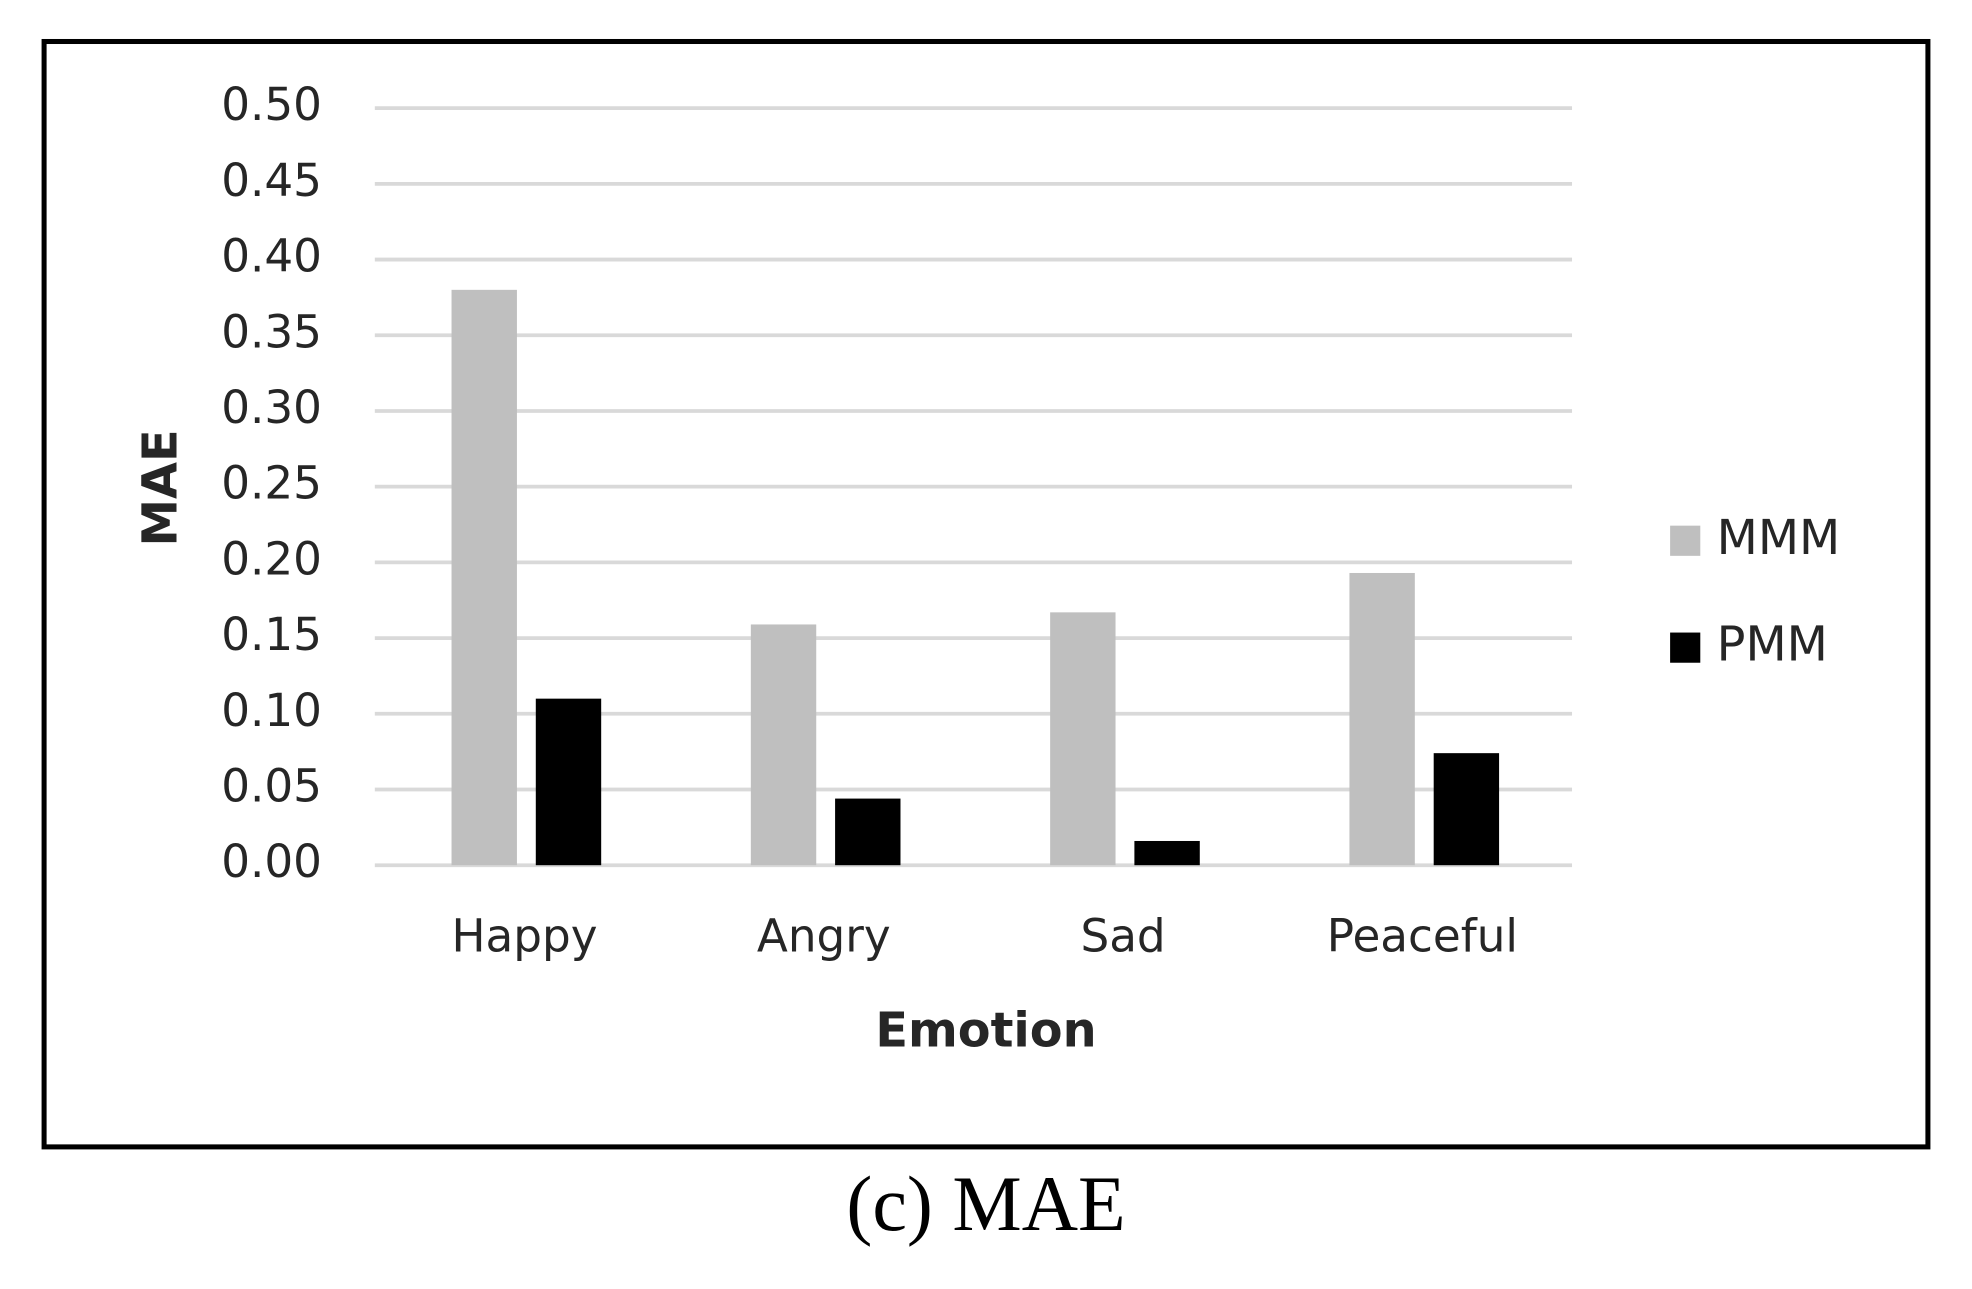  I want to click on x-tick-label: Sad, so click(1122, 935).